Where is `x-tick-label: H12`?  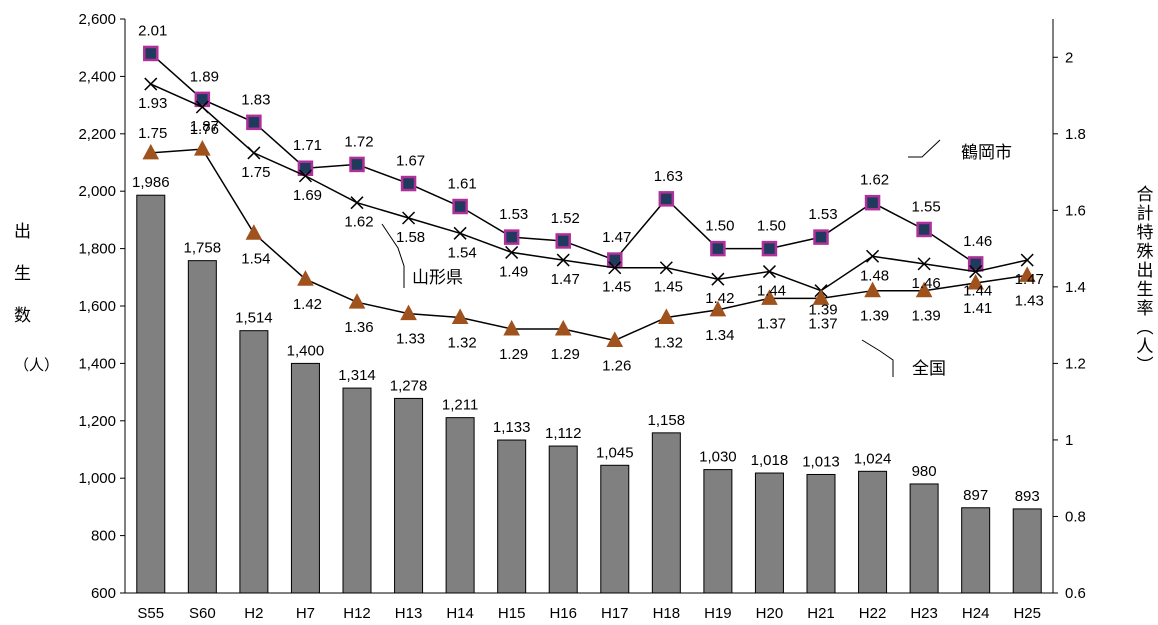 x-tick-label: H12 is located at coordinates (357, 613).